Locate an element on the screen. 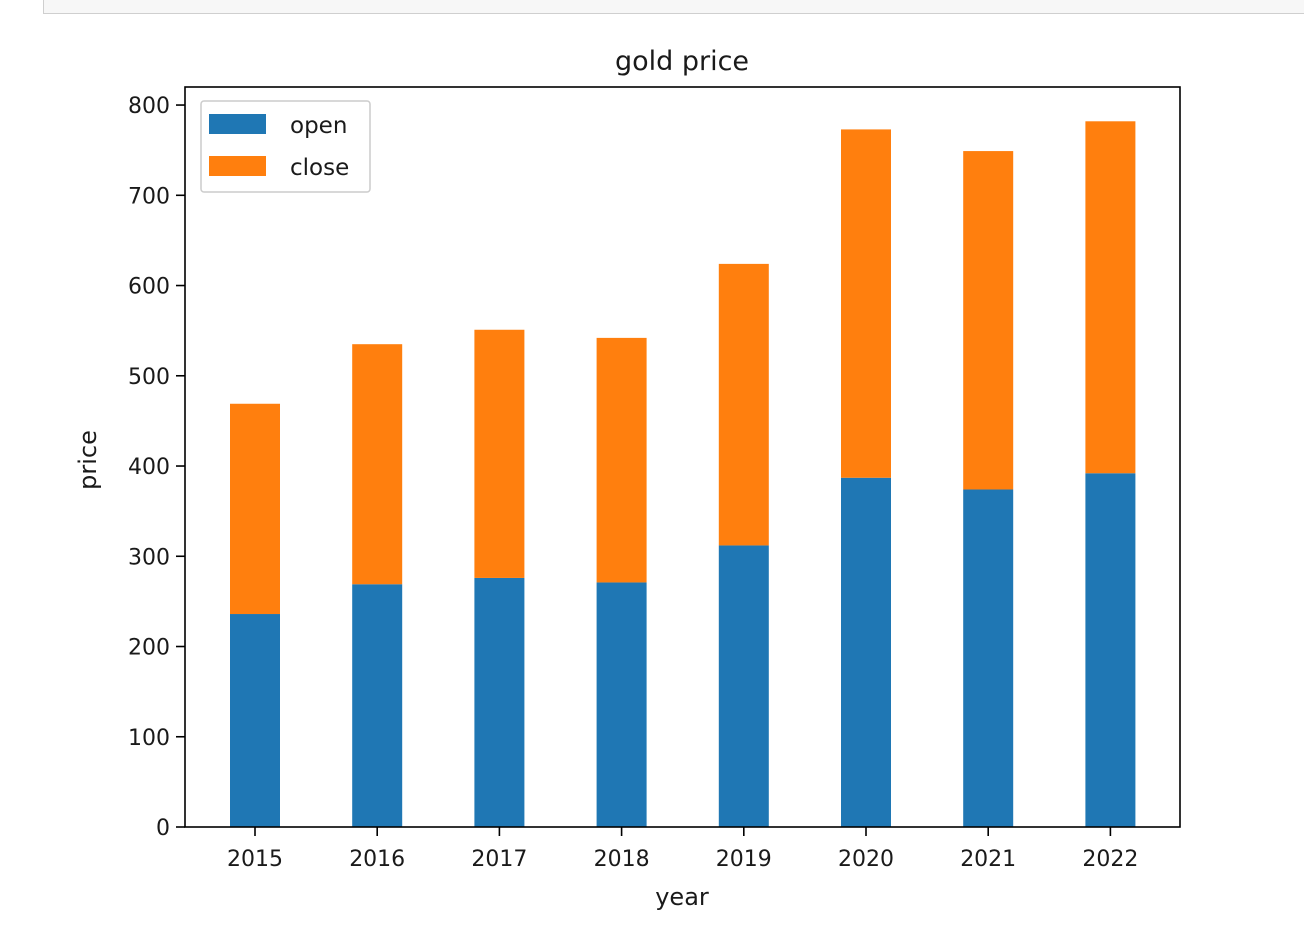 Image resolution: width=1304 pixels, height=944 pixels. y-tick-label: 700 is located at coordinates (149, 196).